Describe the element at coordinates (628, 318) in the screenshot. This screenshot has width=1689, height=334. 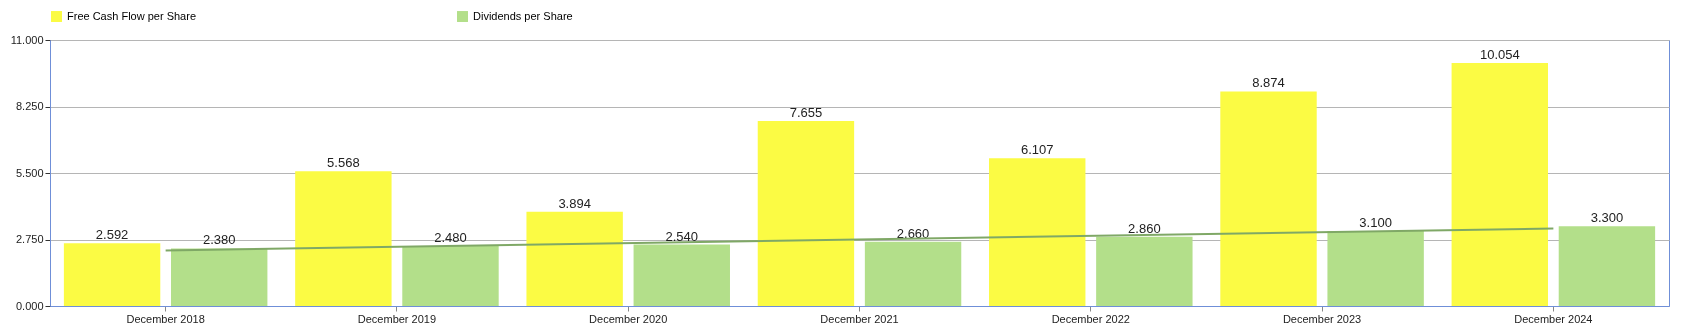
I see `x-tick-label: December 2020` at that location.